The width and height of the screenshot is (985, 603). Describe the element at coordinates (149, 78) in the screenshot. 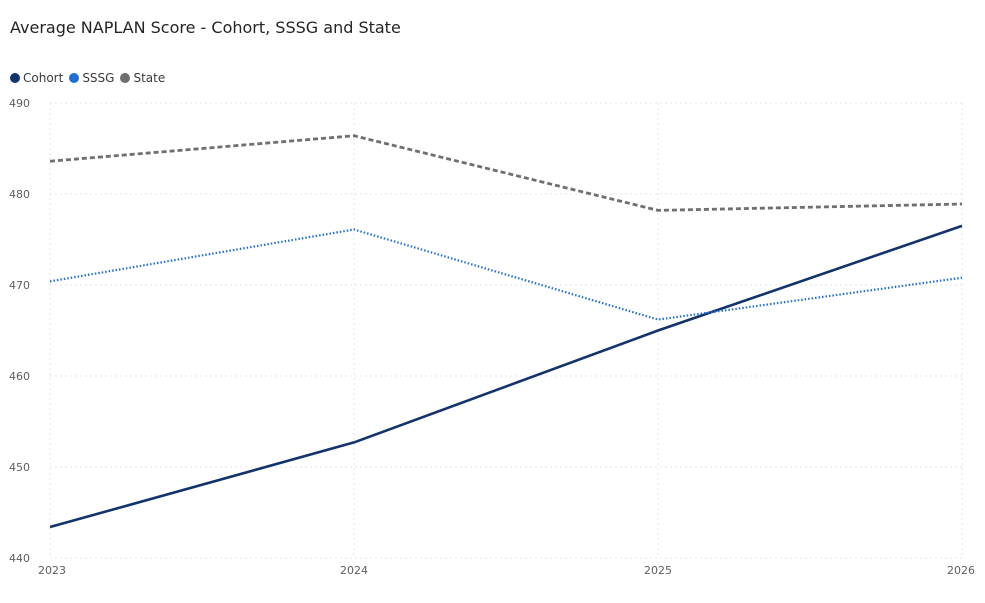

I see `legend-label-state: State` at that location.